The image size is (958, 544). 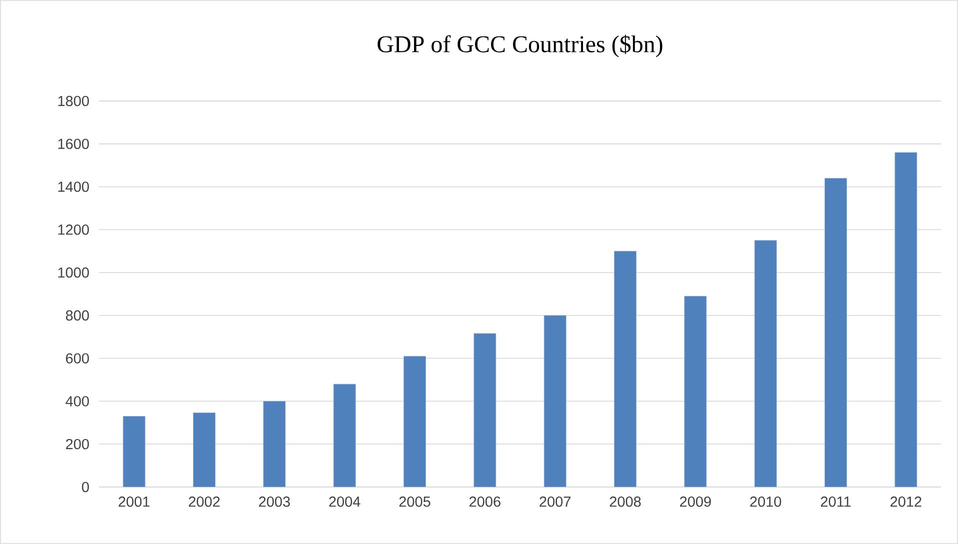 I want to click on y-tick-label: 600, so click(x=77, y=358).